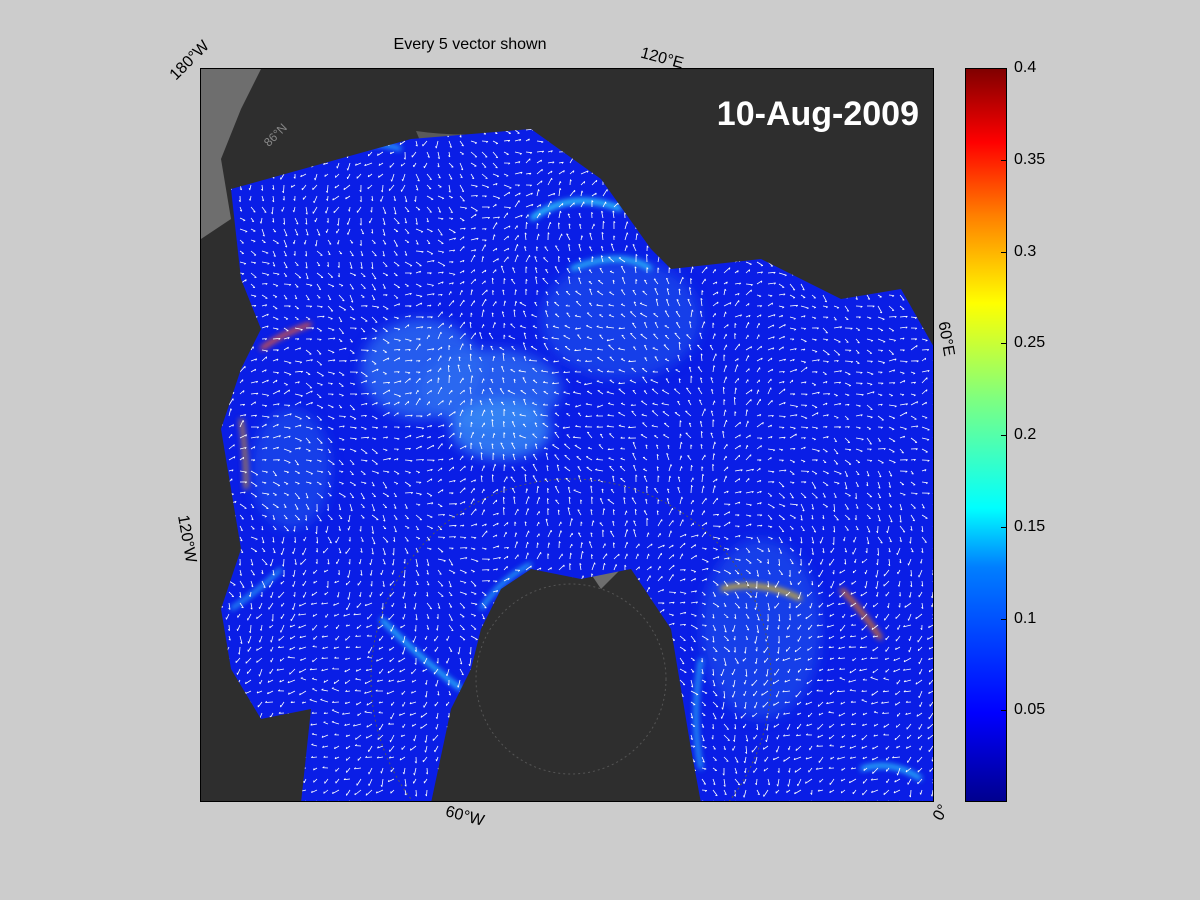  What do you see at coordinates (470, 44) in the screenshot?
I see `figure-title: Every 5 vector shown` at bounding box center [470, 44].